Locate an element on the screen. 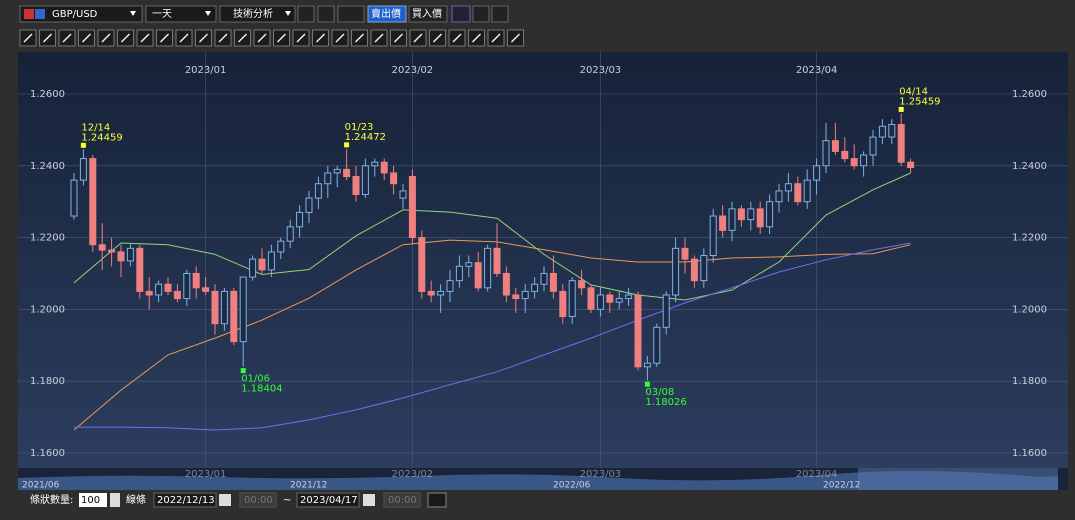 The height and width of the screenshot is (520, 1075). dropdown-arrow is located at coordinates (133, 13).